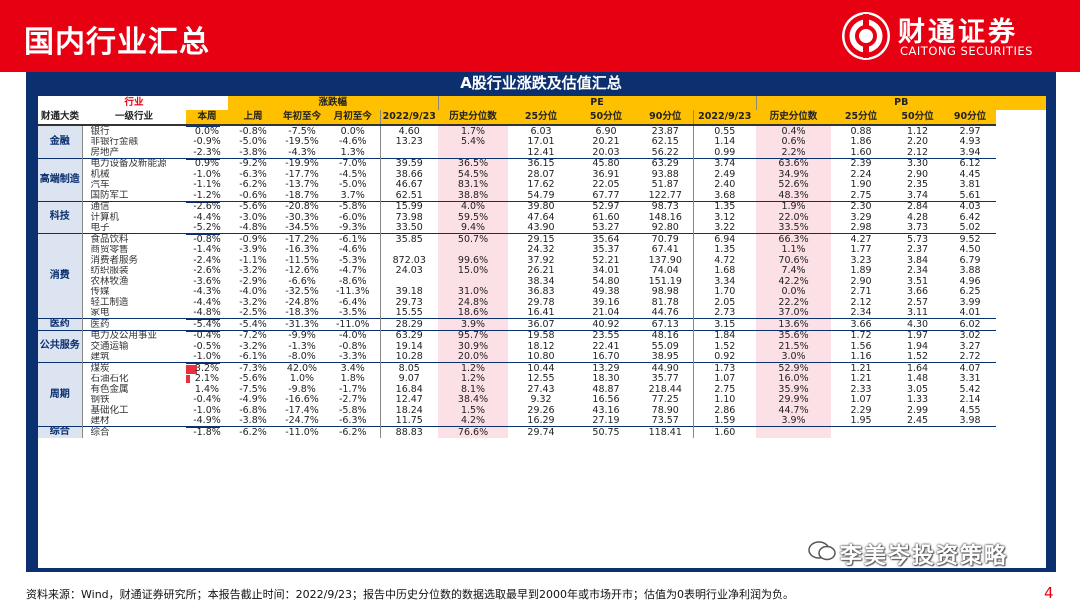  What do you see at coordinates (409, 130) in the screenshot?
I see `cell-pe: 4.60` at bounding box center [409, 130].